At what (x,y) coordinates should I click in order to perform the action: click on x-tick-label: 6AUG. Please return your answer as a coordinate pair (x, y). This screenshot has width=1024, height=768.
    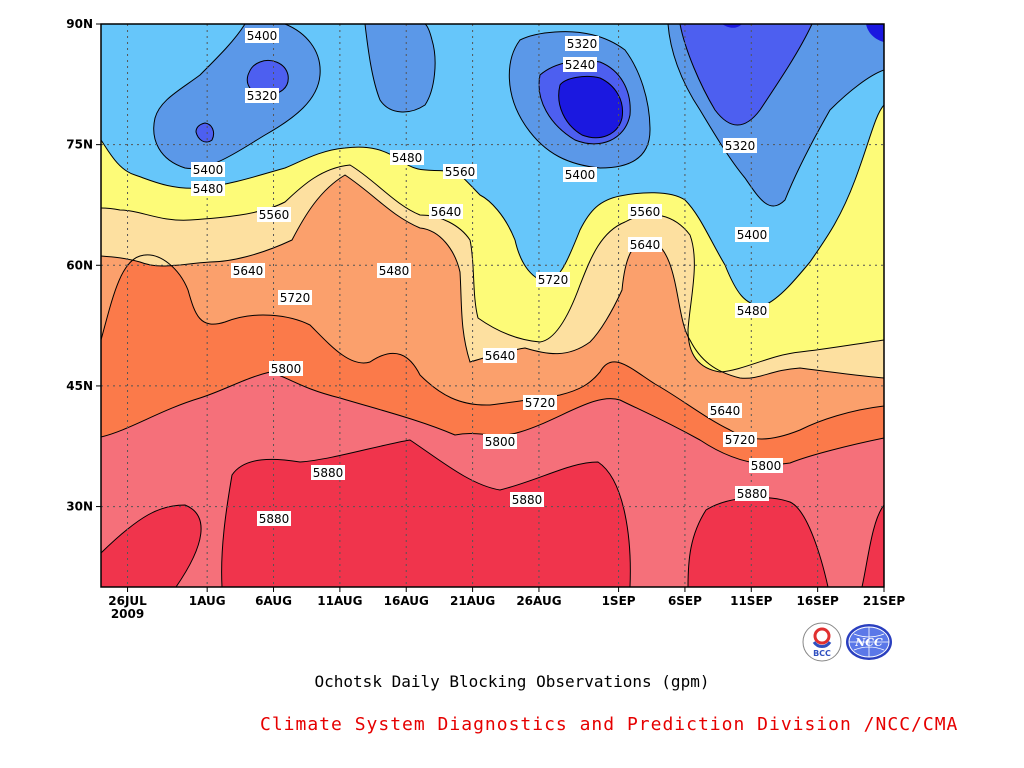
    Looking at the image, I should click on (273, 601).